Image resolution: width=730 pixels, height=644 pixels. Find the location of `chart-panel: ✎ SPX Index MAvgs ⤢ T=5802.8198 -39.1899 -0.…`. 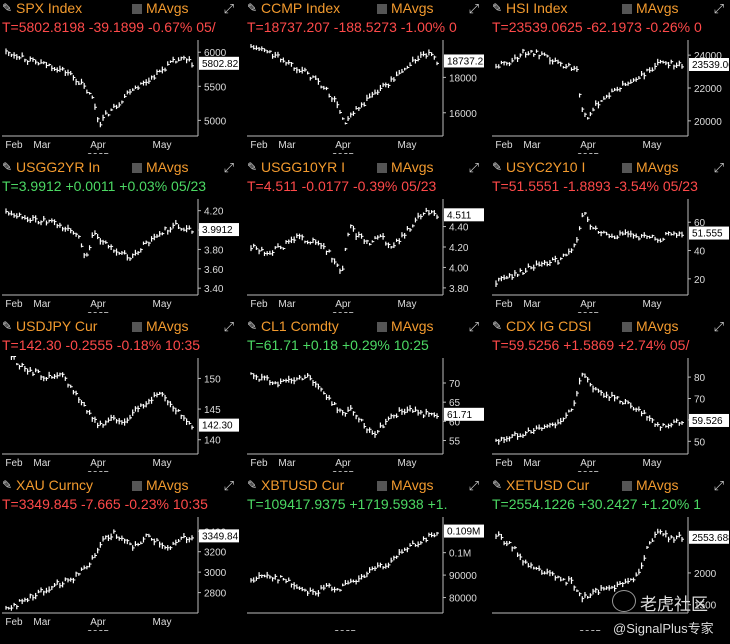

chart-panel: ✎ SPX Index MAvgs ⤢ T=5802.8198 -39.1899 -0.… is located at coordinates (120, 77).